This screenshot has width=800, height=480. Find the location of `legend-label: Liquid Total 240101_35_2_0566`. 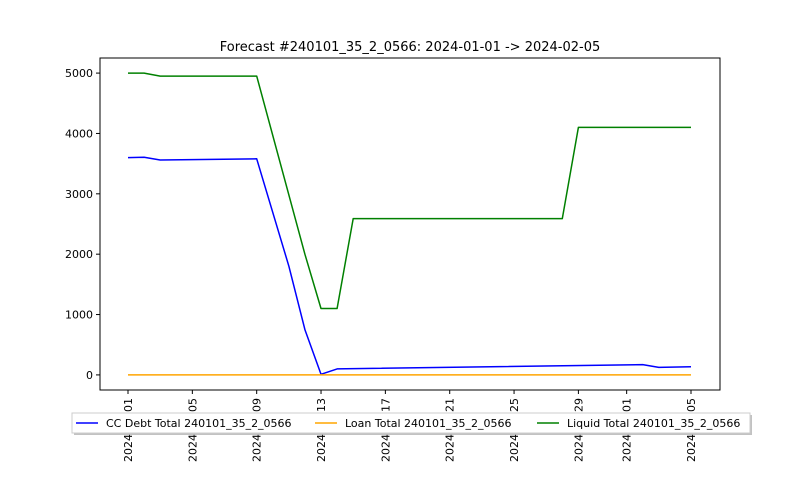

legend-label: Liquid Total 240101_35_2_0566 is located at coordinates (653, 423).